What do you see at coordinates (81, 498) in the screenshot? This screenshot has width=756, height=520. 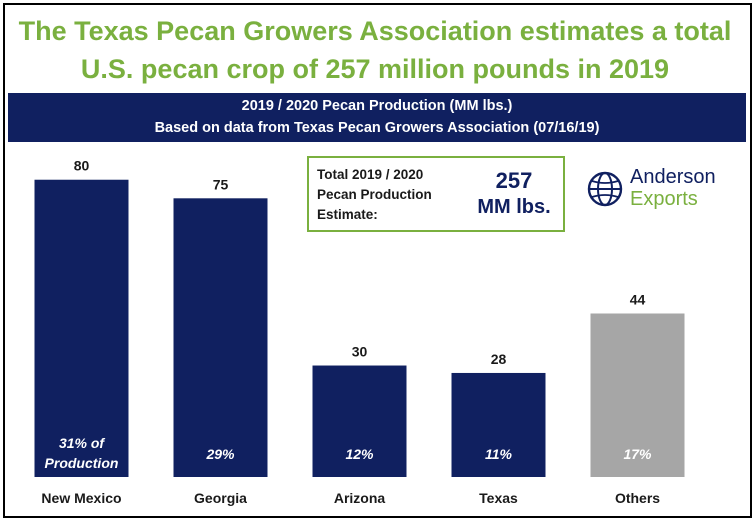 I see `category-label-new-mexico: New Mexico` at bounding box center [81, 498].